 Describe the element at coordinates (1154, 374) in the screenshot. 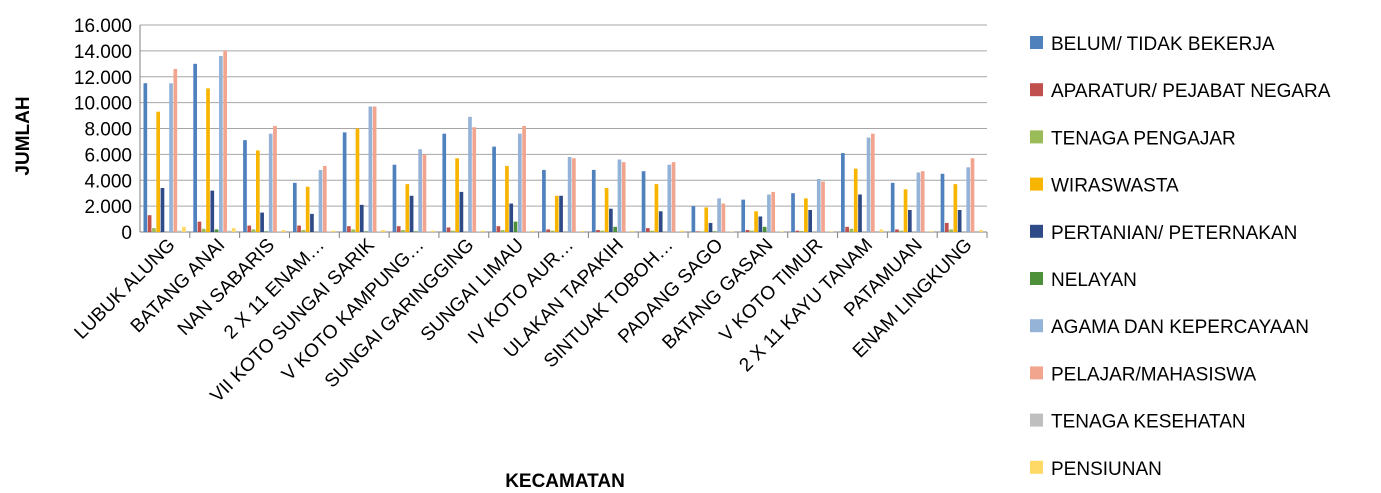

I see `legend-label: PELAJAR/MAHASISWA` at that location.